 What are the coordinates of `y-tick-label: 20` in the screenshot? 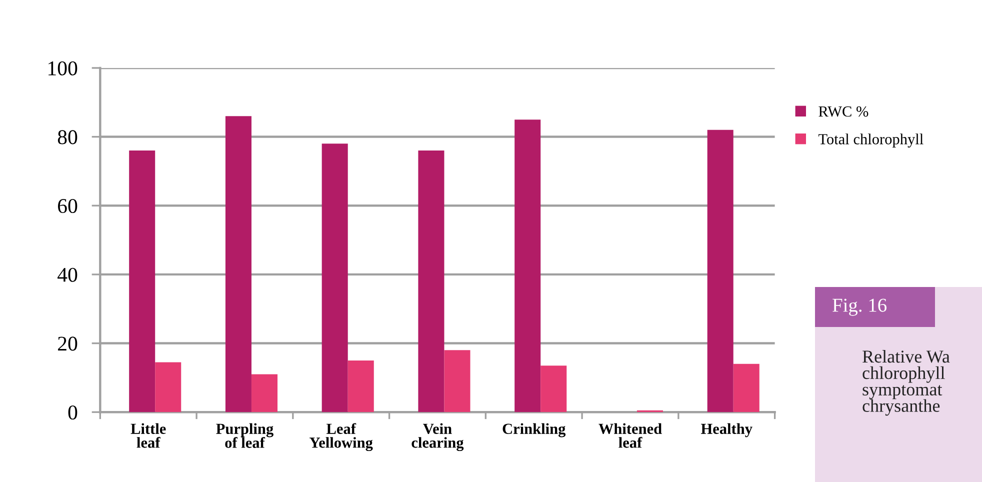 It's located at (68, 343).